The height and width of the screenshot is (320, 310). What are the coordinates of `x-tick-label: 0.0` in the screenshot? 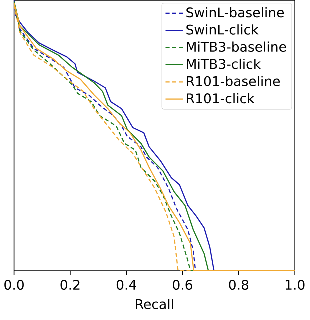 It's located at (14, 285).